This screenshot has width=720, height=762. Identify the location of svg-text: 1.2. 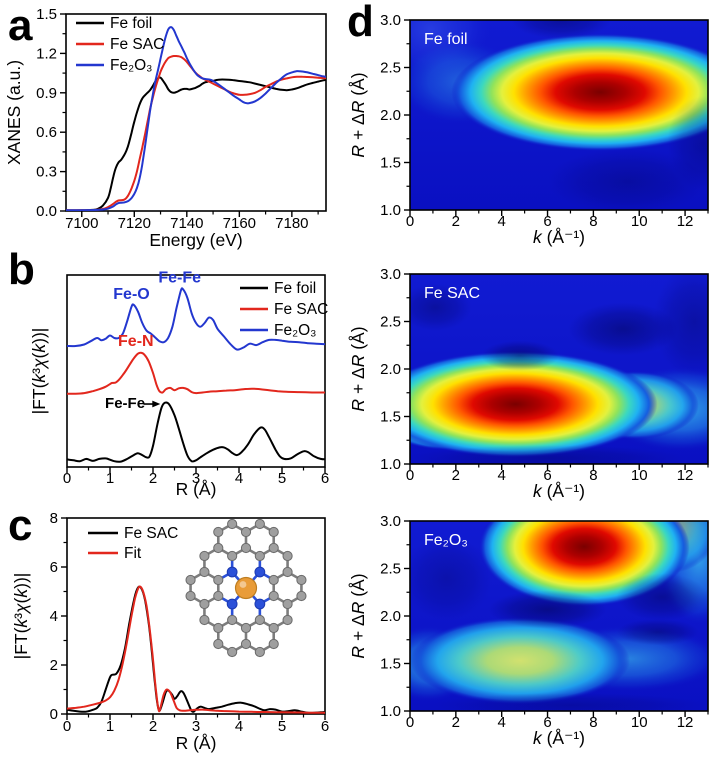
(46, 53).